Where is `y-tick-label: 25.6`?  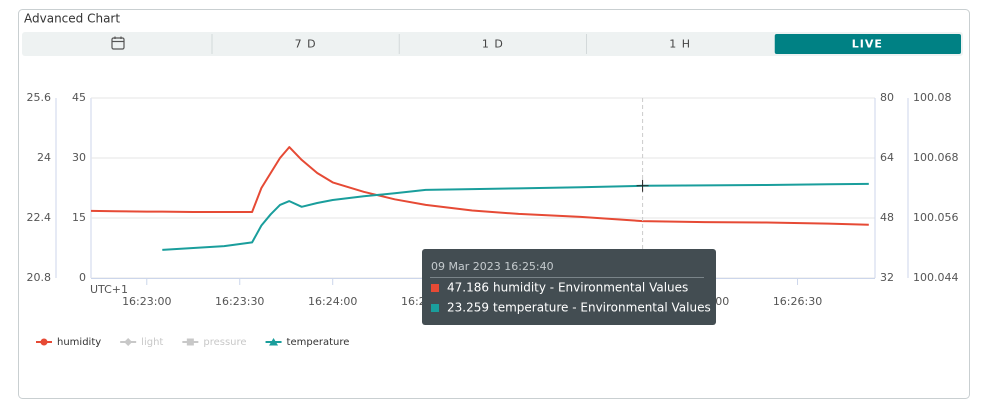
y-tick-label: 25.6 is located at coordinates (39, 97).